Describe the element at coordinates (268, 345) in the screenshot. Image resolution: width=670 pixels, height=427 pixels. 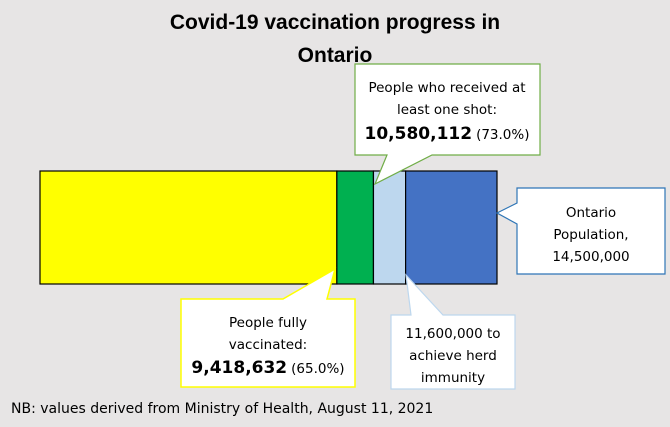
I see `callout-fully-line-2: vaccinated:` at that location.